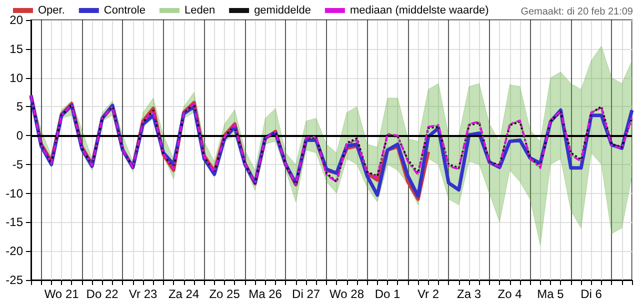 Image resolution: width=635 pixels, height=300 pixels. Describe the element at coordinates (469, 293) in the screenshot. I see `x-tick-label: Za 3` at that location.